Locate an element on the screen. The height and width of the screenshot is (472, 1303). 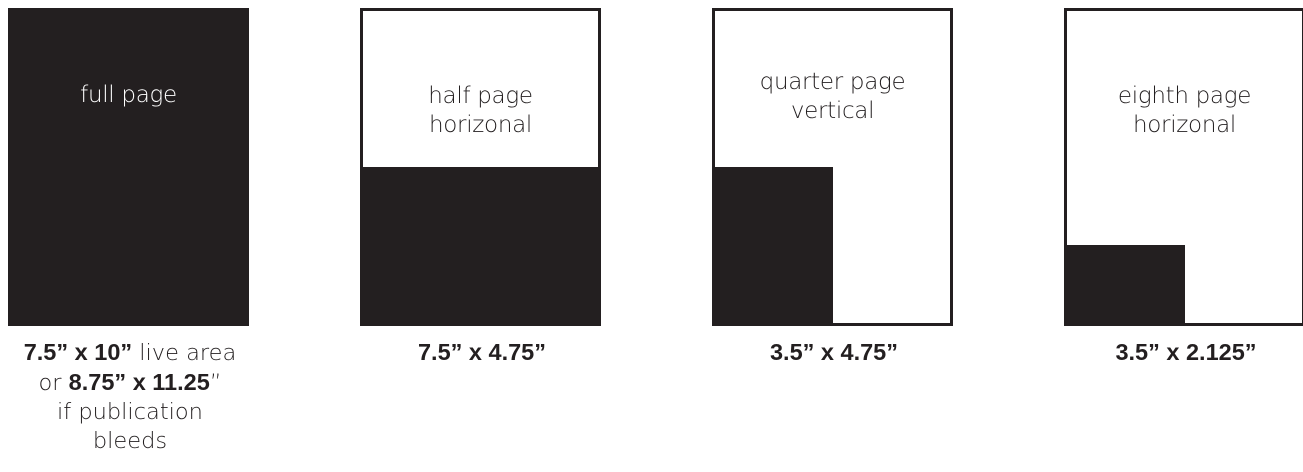
eighth-page-label: eighth page horizonal is located at coordinates (1184, 111).